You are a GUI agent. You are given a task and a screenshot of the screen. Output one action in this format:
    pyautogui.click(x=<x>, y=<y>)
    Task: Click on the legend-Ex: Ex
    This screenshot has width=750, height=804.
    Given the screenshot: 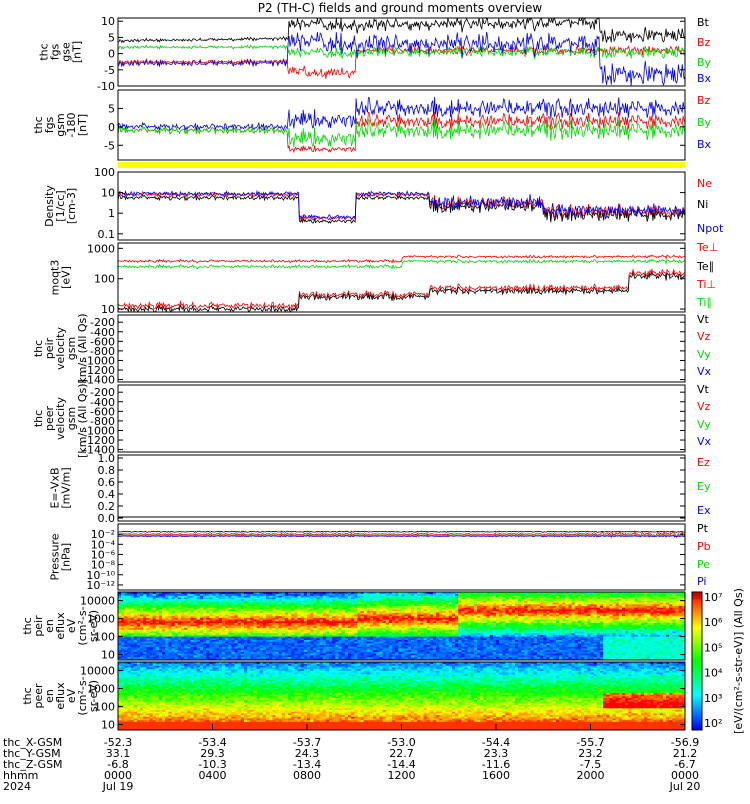 What is the action you would take?
    pyautogui.click(x=704, y=510)
    